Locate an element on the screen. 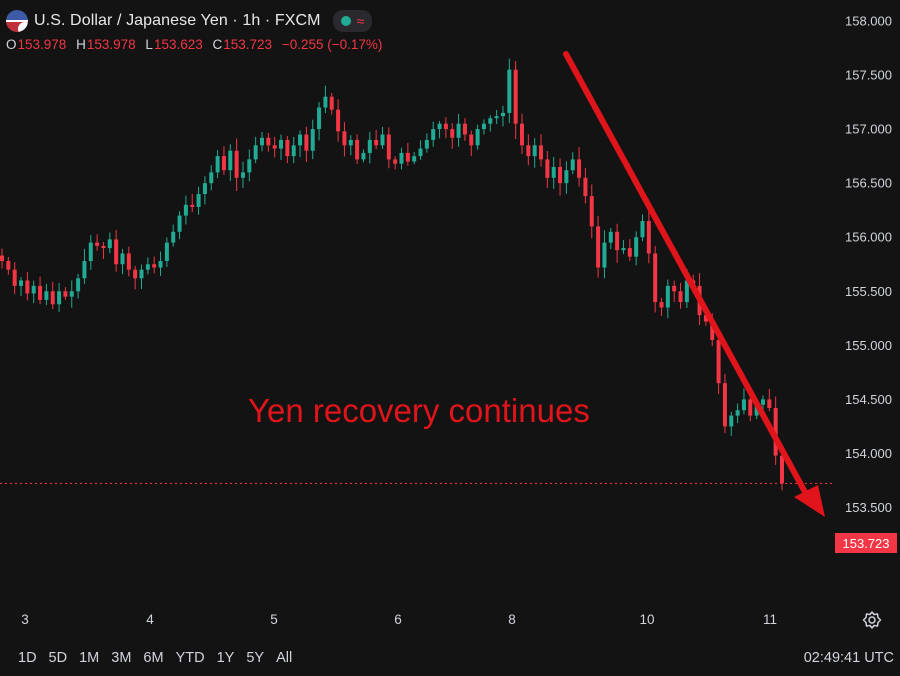  gear-icon is located at coordinates (872, 622).